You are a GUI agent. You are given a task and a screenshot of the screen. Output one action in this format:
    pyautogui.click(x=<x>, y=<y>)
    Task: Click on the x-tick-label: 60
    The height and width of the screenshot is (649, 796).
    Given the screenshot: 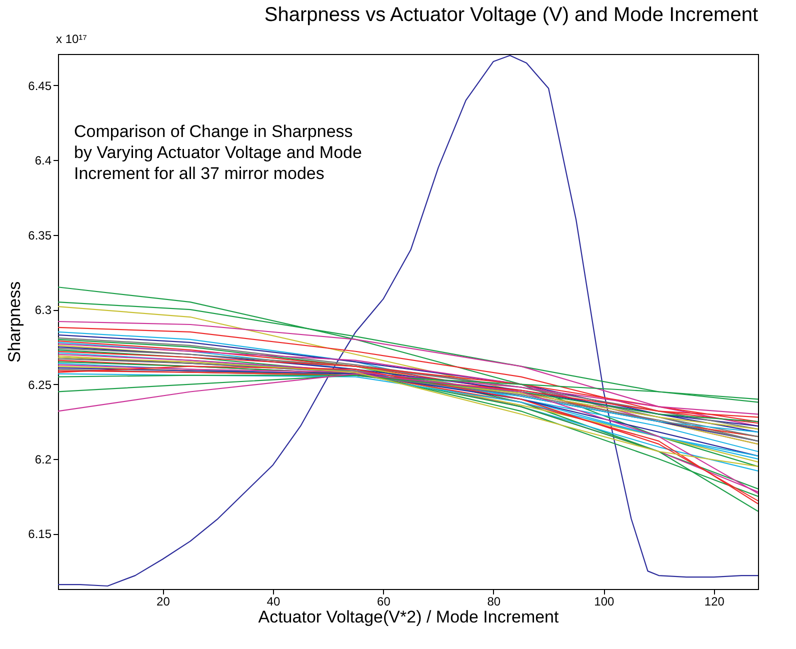 What is the action you would take?
    pyautogui.click(x=384, y=601)
    